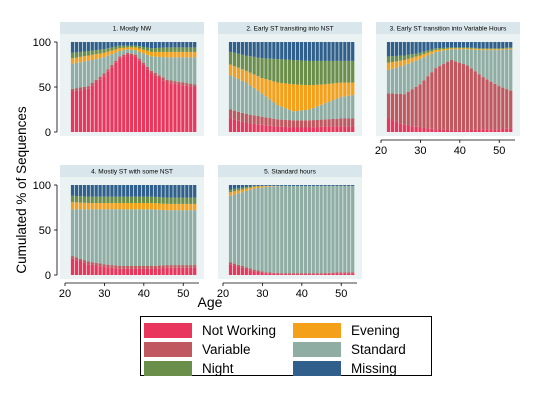 The width and height of the screenshot is (550, 405). I want to click on legend-label: Evening, so click(375, 330).